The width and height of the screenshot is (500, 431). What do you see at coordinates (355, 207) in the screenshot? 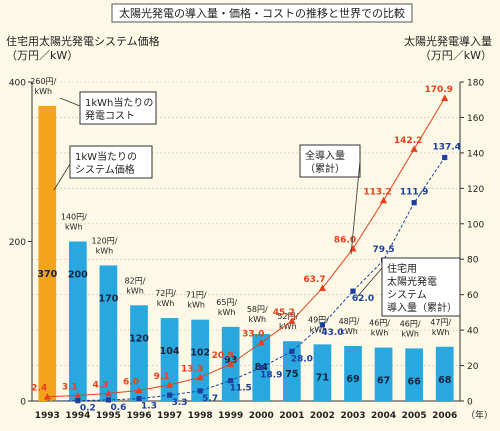
I see `total-callout-pointer` at bounding box center [355, 207].